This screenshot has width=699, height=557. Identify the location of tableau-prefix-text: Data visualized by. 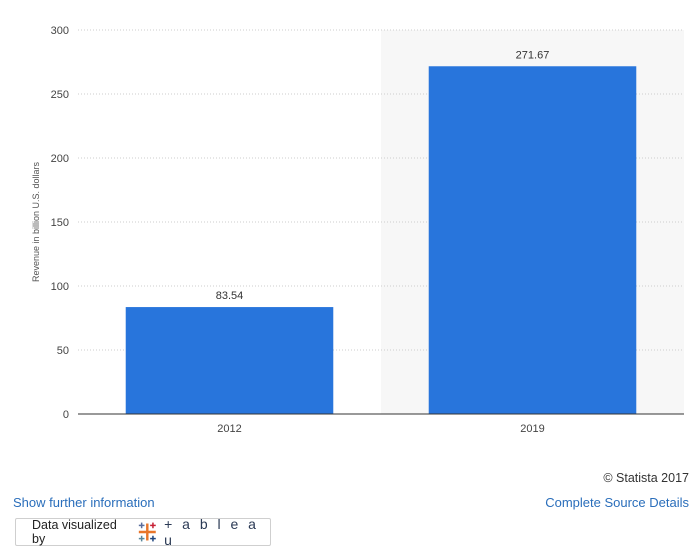
(74, 532).